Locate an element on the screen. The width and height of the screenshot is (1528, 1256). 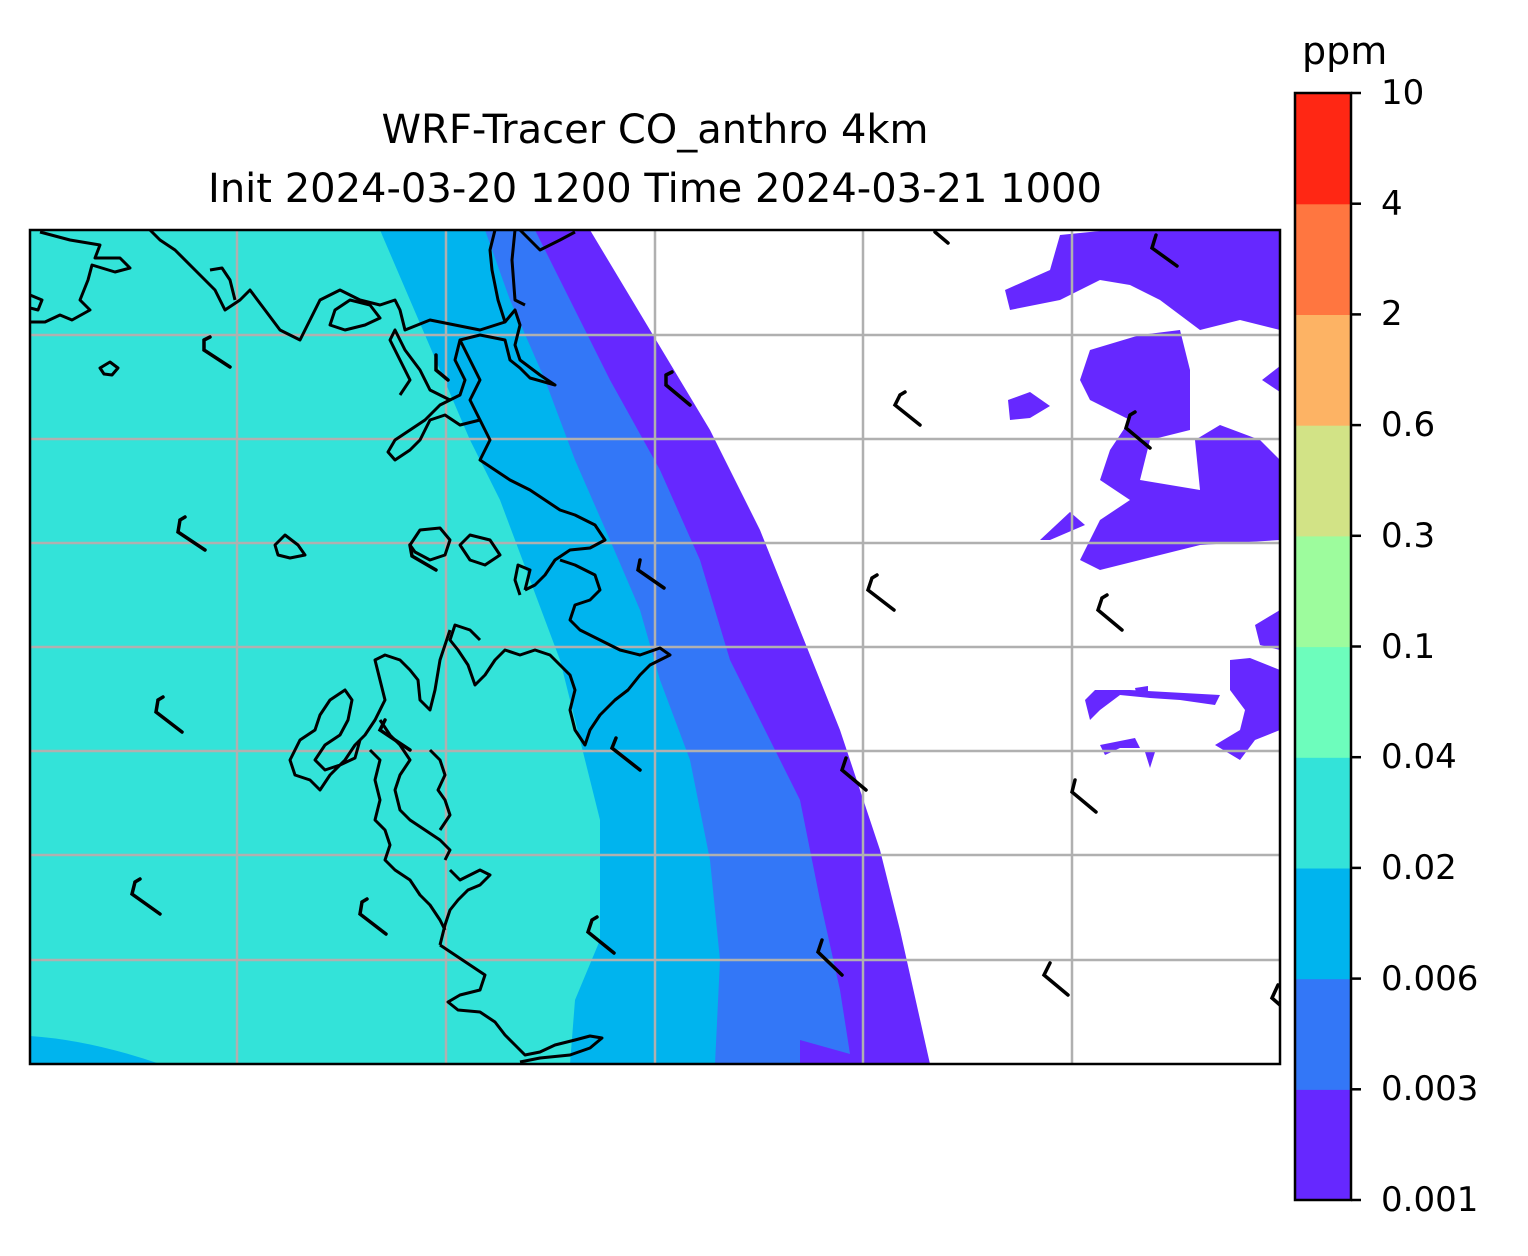
colorbar-tick-label: 0.6 is located at coordinates (1408, 425).